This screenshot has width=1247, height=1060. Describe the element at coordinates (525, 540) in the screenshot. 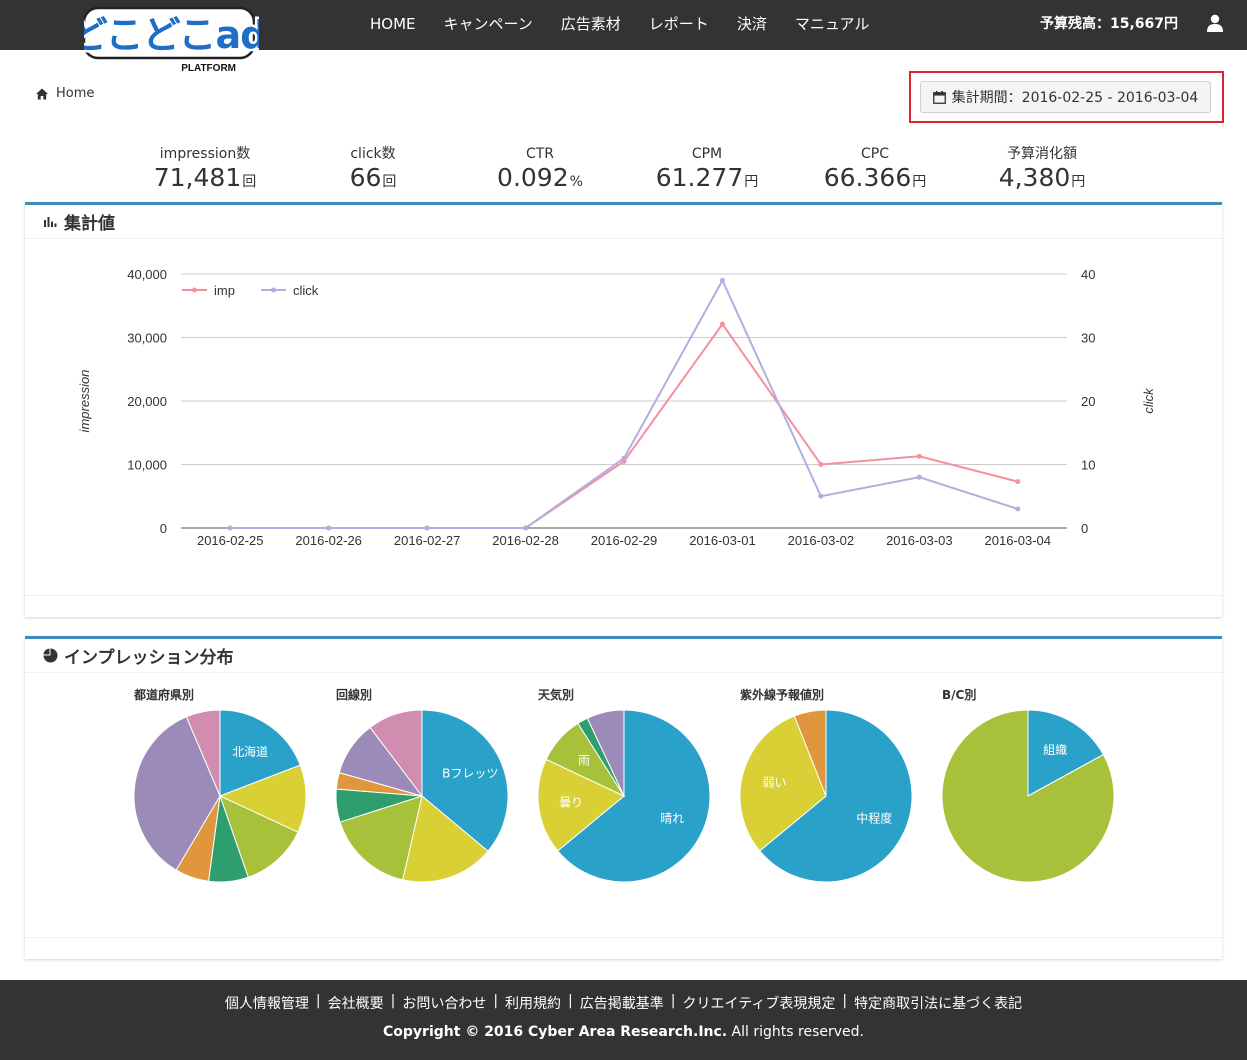

I see `x-tick-label: 2016-02-28` at that location.